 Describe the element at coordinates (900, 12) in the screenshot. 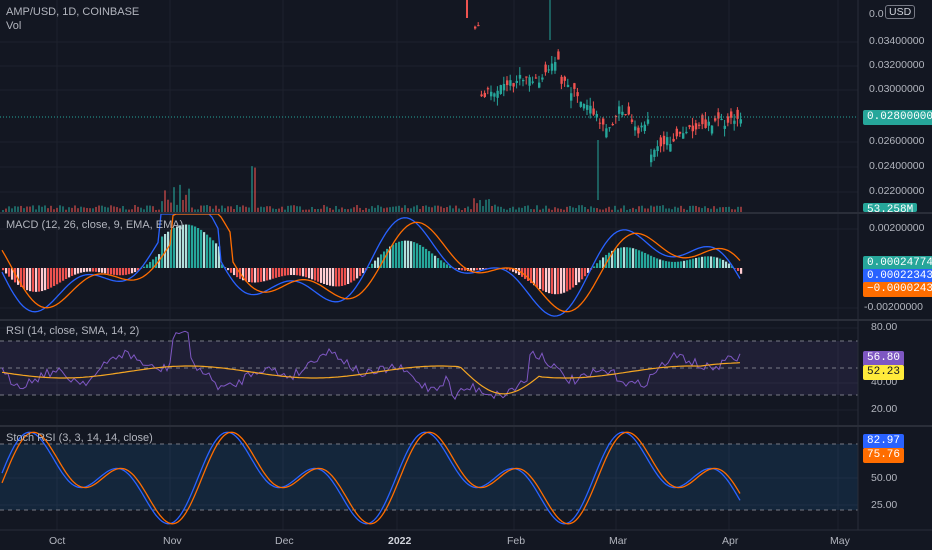

I see `currency-button: USD` at that location.